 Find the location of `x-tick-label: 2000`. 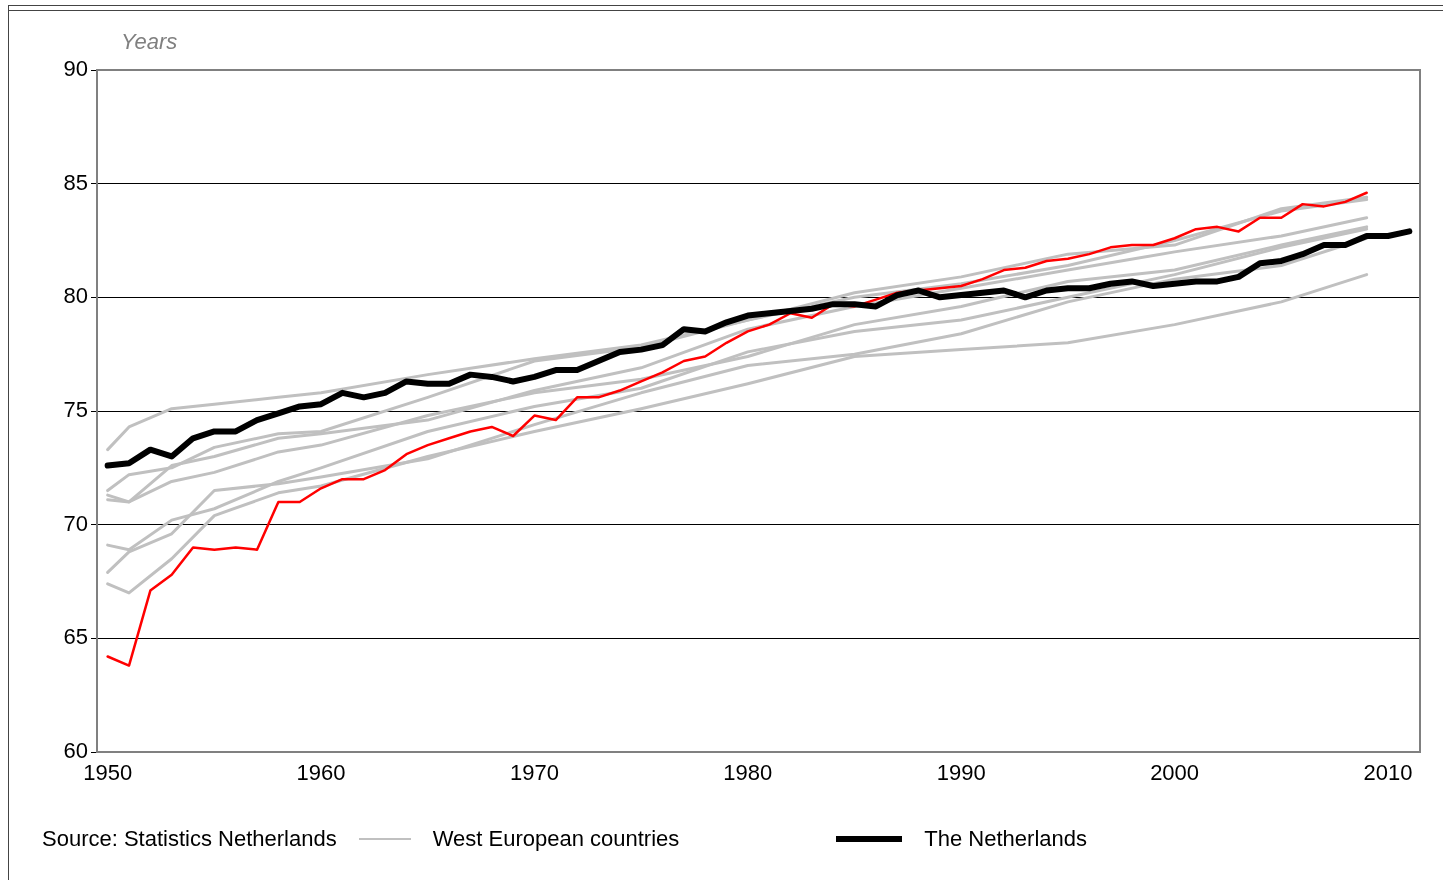

x-tick-label: 2000 is located at coordinates (1175, 773).